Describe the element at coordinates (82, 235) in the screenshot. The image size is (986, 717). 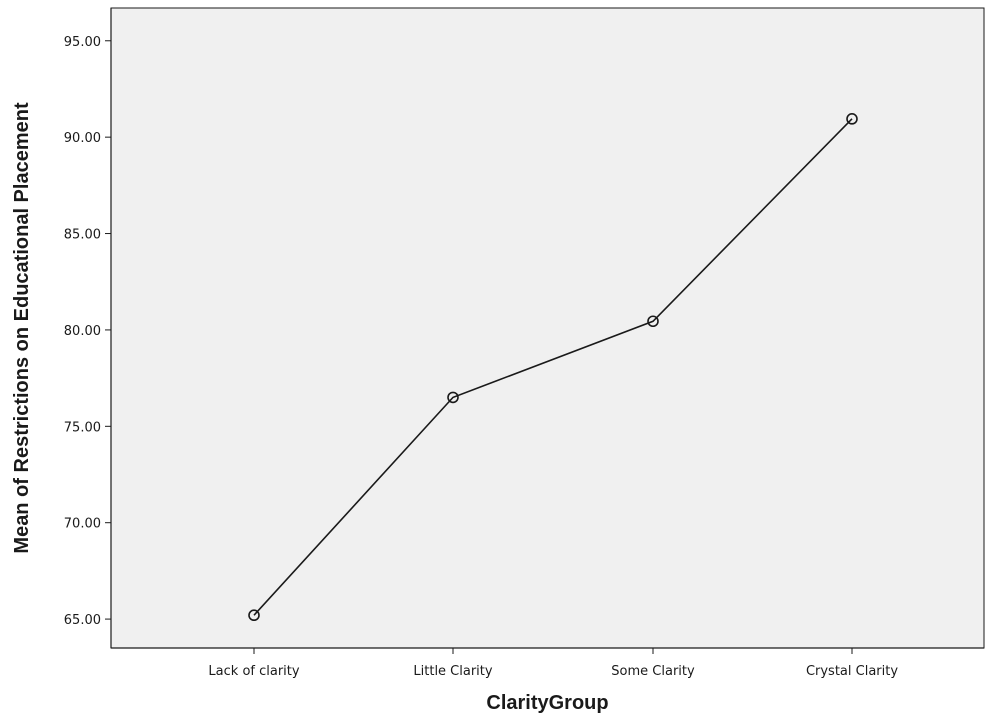
I see `y-tick-label: 85.00` at that location.